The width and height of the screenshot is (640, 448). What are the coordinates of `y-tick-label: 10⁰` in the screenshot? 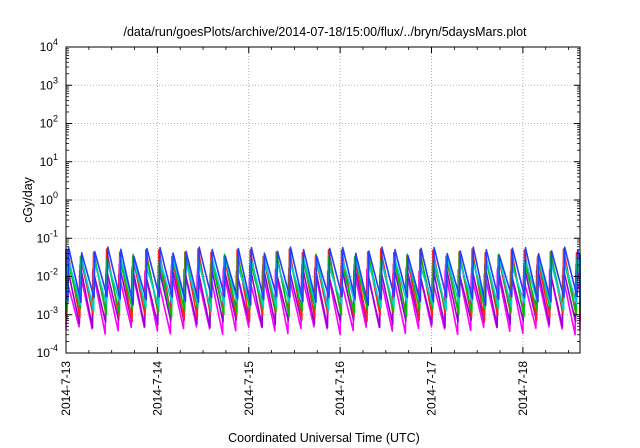 It's located at (49, 198).